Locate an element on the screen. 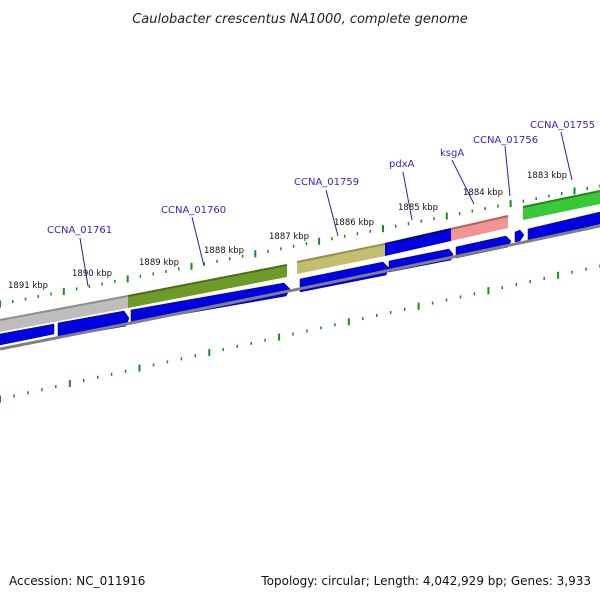  gene-label-ccna-01759: CCNA_01759 is located at coordinates (326, 182).